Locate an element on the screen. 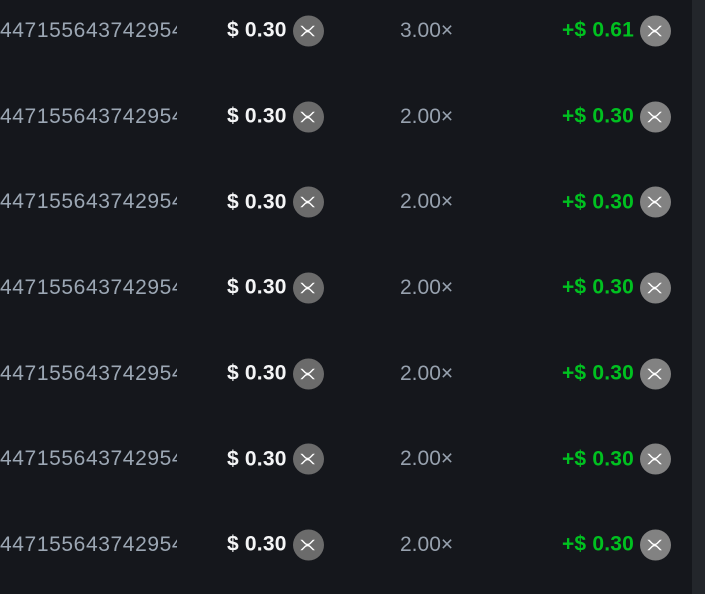  payout-amount: +$ 0.61 is located at coordinates (597, 30).